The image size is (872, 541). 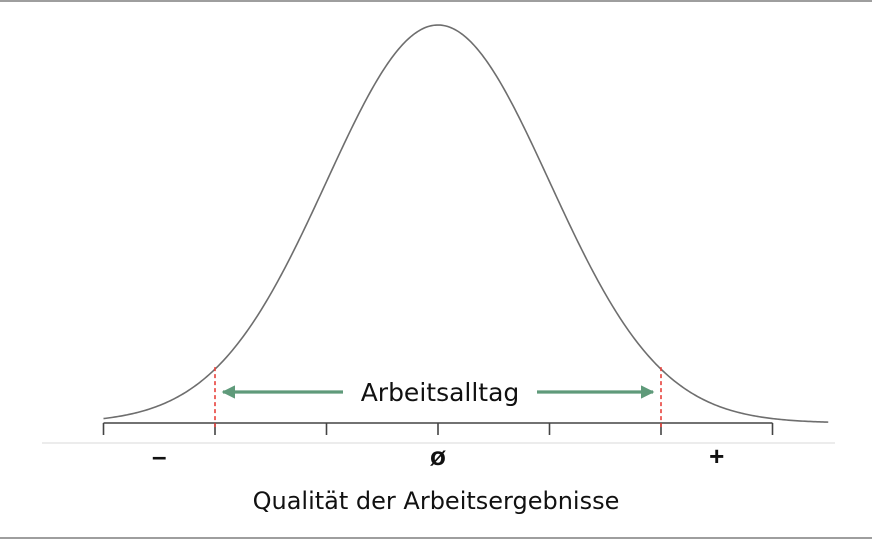 I want to click on x-tick-label: ø, so click(x=438, y=456).